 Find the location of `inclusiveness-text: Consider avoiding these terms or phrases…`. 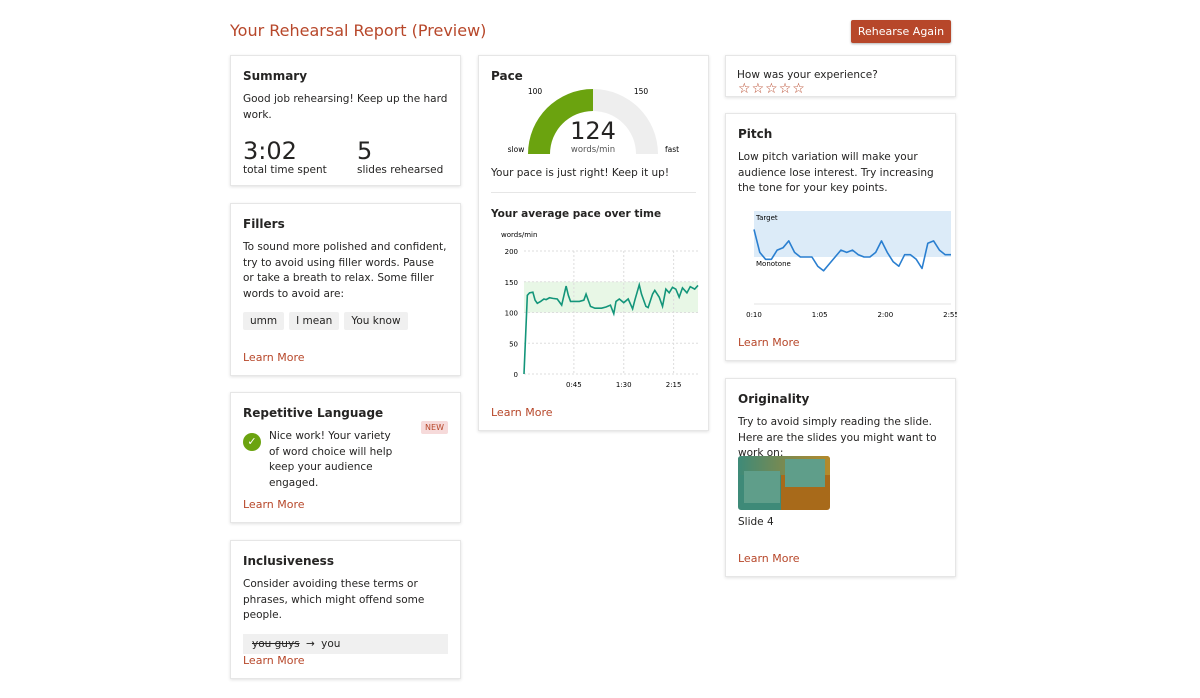

inclusiveness-text: Consider avoiding these terms or phrases… is located at coordinates (334, 599).